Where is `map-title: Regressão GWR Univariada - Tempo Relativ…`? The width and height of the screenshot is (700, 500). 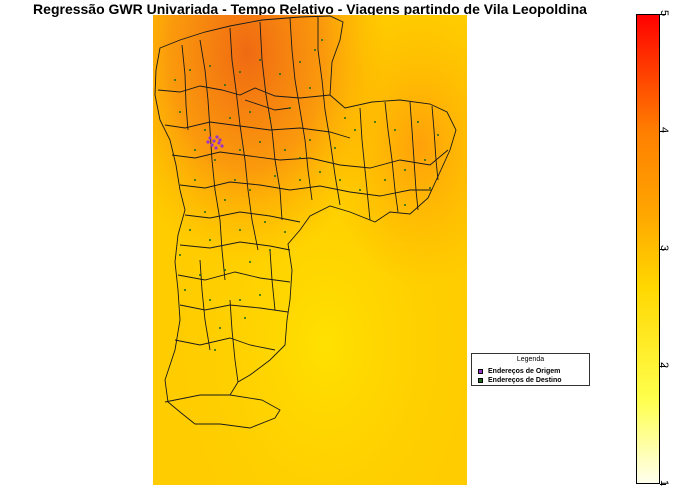
map-title: Regressão GWR Univariada - Tempo Relativ… is located at coordinates (310, 9).